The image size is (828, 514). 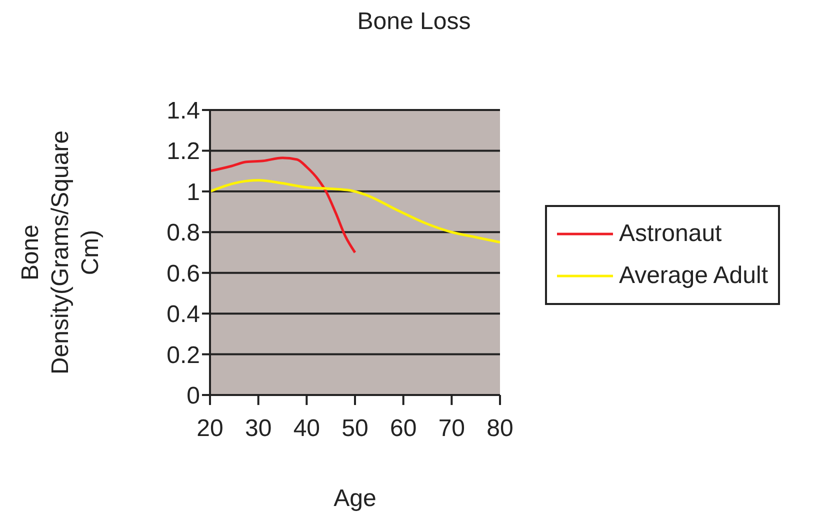 I want to click on legend-label: Average Adult, so click(x=693, y=276).